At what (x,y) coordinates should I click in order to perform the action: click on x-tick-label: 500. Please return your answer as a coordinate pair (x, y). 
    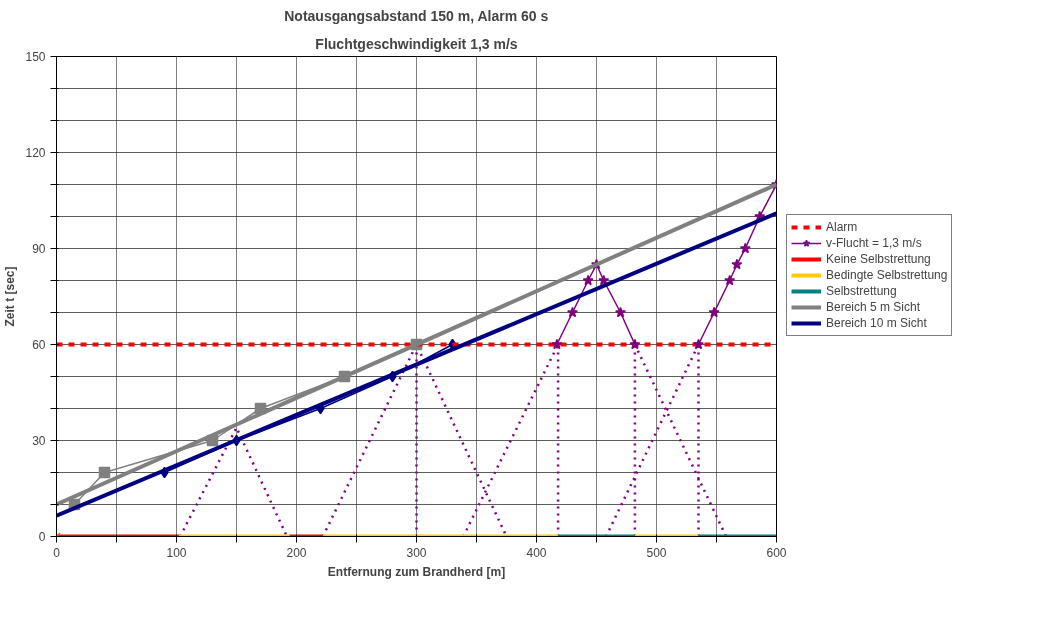
    Looking at the image, I should click on (656, 552).